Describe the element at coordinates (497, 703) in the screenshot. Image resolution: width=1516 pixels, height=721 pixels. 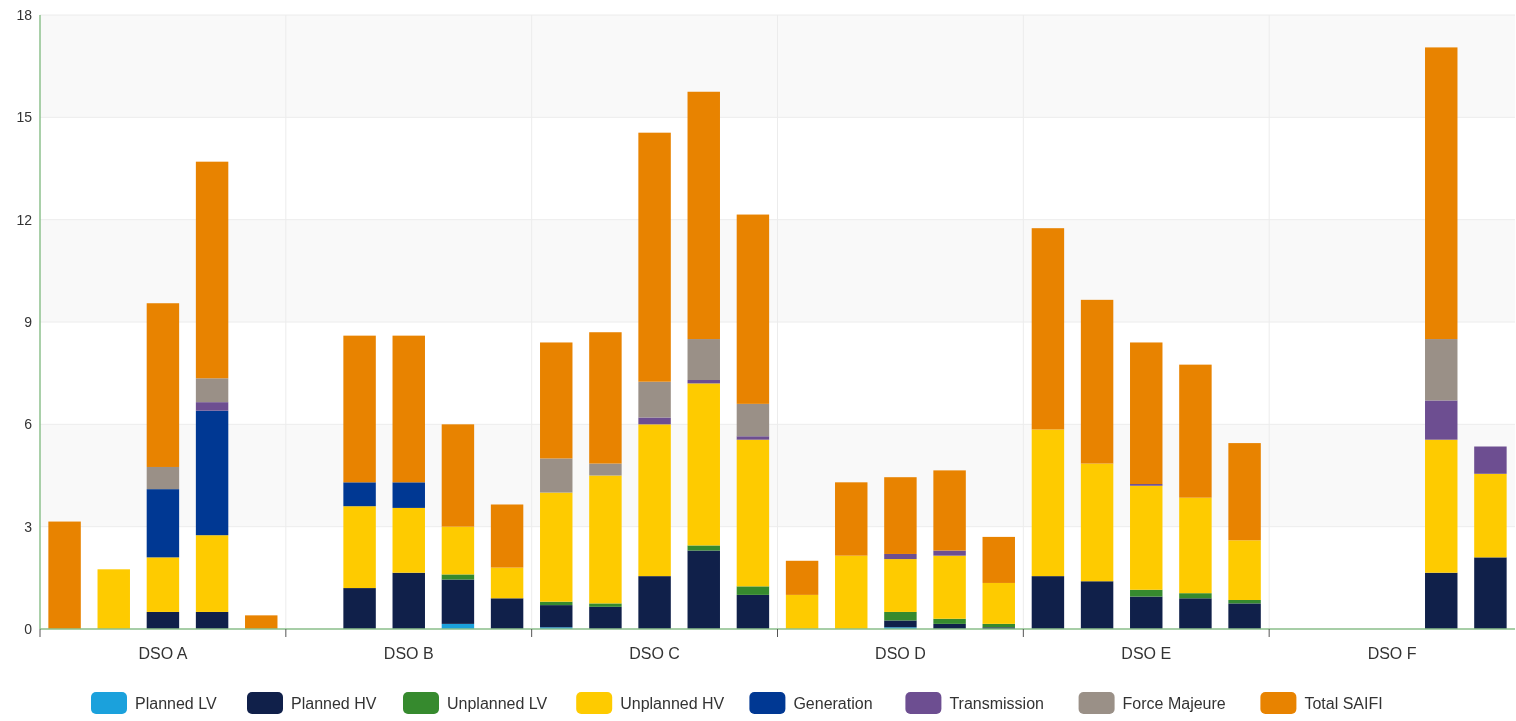
I see `legend-label: Unplanned LV` at that location.